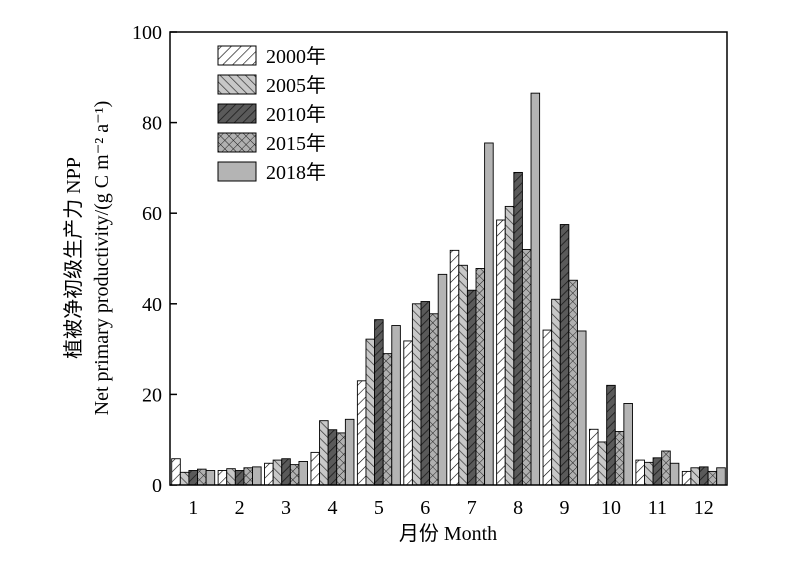 The height and width of the screenshot is (564, 800). I want to click on bar-2018年-month-8, so click(535, 289).